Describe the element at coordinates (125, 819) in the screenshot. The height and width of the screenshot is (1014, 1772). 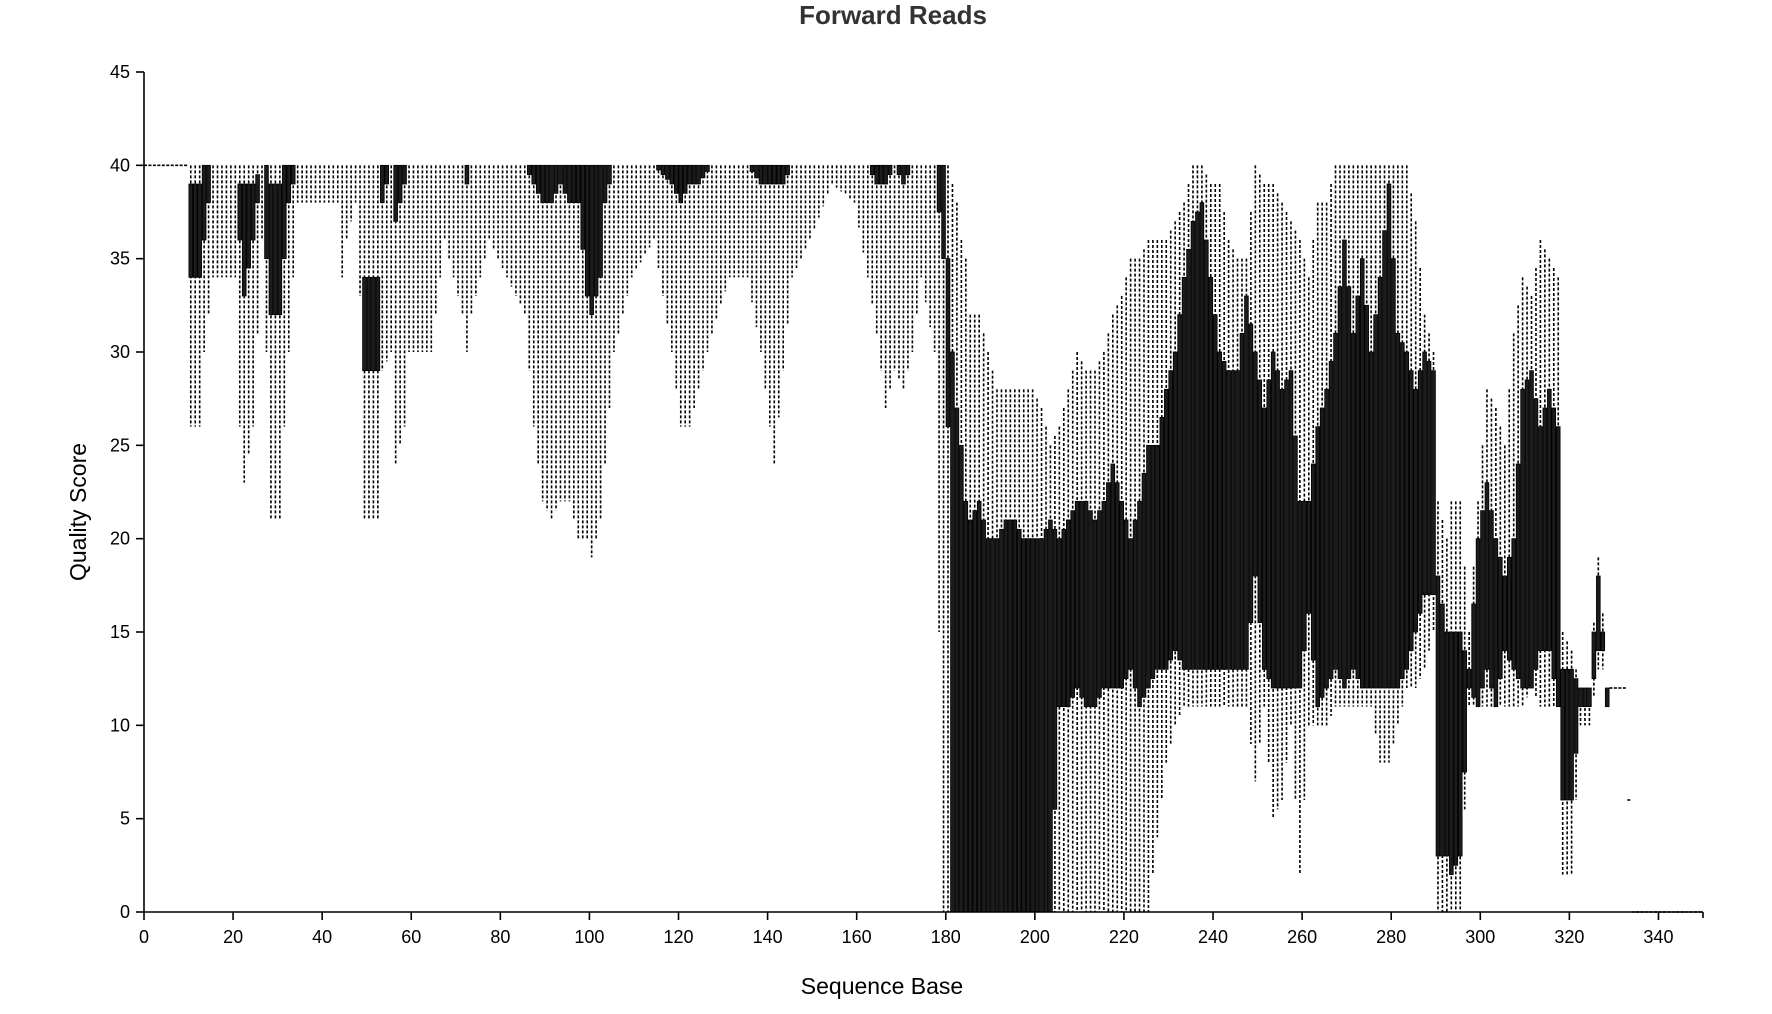
I see `y-tick-label: 5` at that location.